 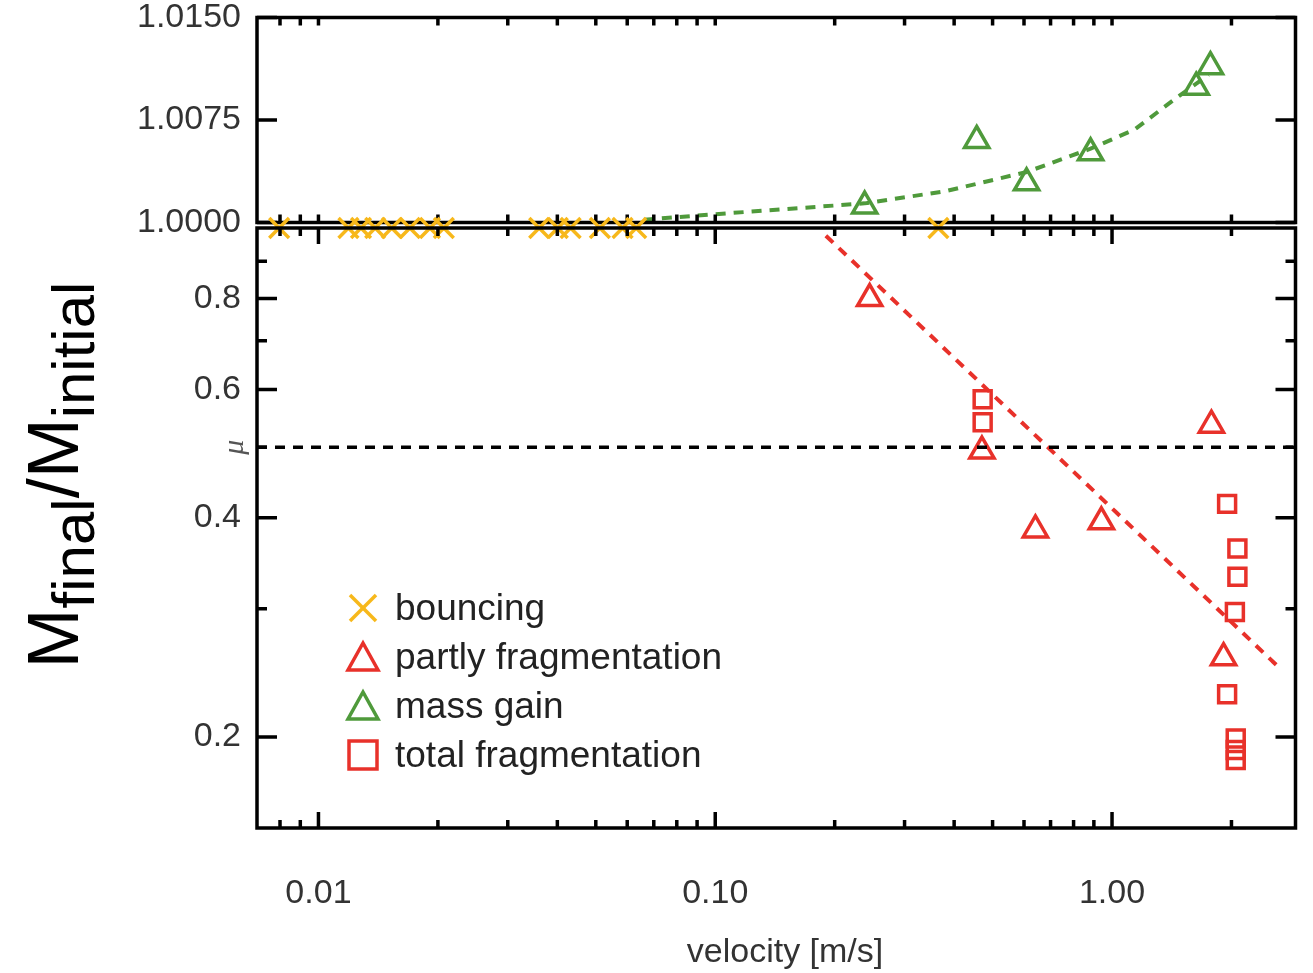 I want to click on y-tick-label: 0.8, so click(x=217, y=295).